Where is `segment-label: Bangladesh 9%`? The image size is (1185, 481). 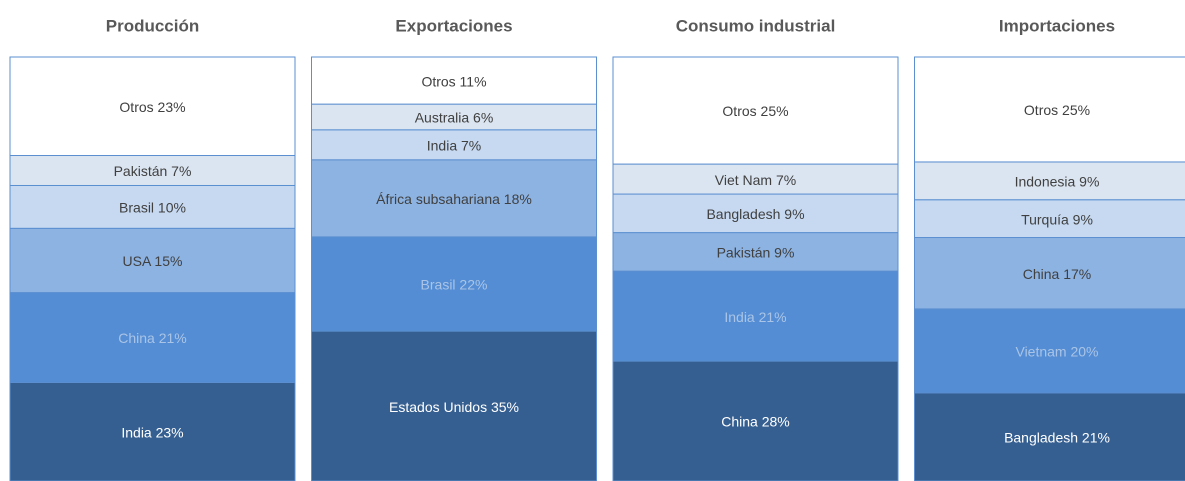
segment-label: Bangladesh 9% is located at coordinates (755, 214).